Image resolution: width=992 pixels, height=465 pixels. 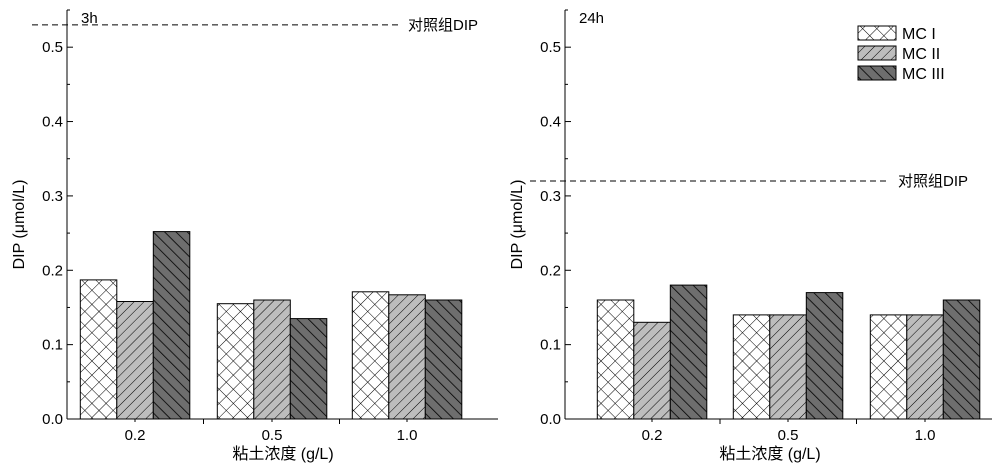 What do you see at coordinates (921, 54) in the screenshot?
I see `legend-label: MC II` at bounding box center [921, 54].